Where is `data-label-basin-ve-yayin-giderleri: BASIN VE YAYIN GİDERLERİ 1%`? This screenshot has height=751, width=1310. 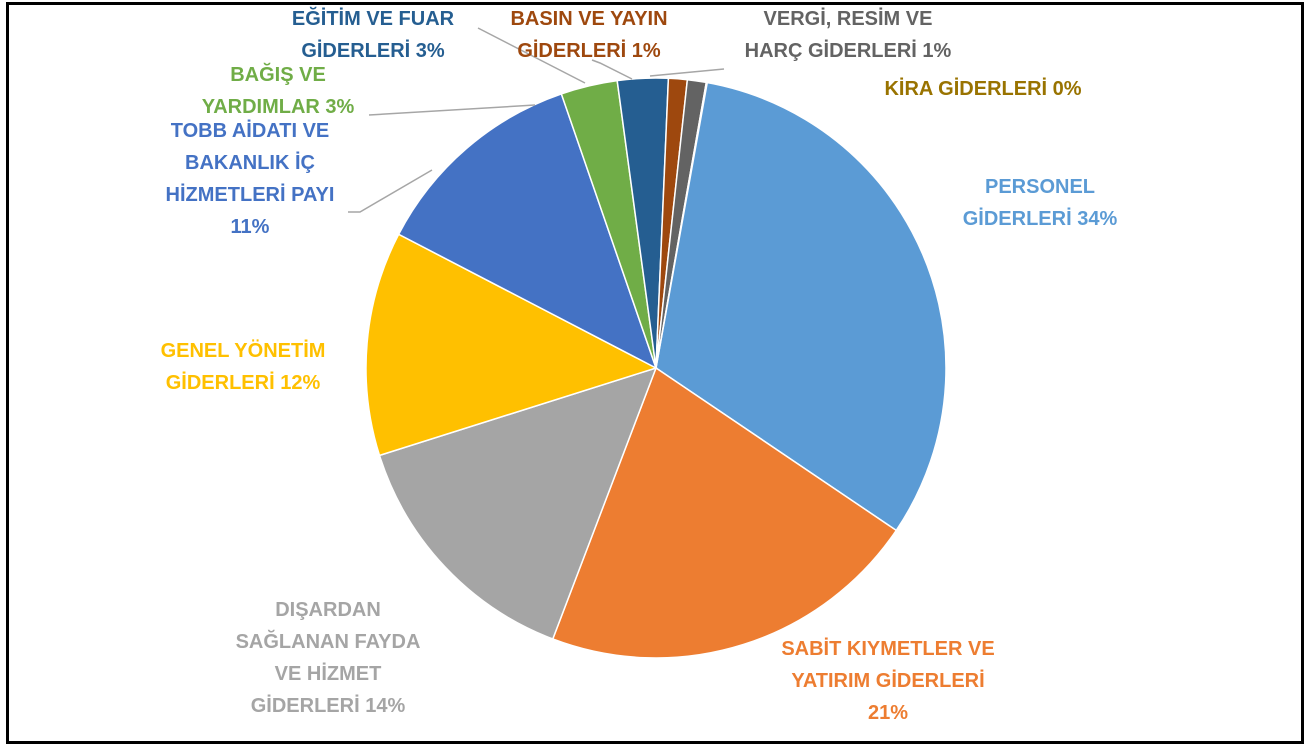 data-label-basin-ve-yayin-giderleri: BASIN VE YAYIN GİDERLERİ 1% is located at coordinates (588, 35).